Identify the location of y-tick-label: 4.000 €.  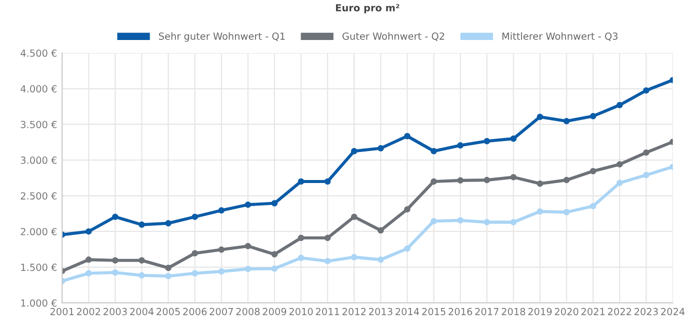
(38, 88).